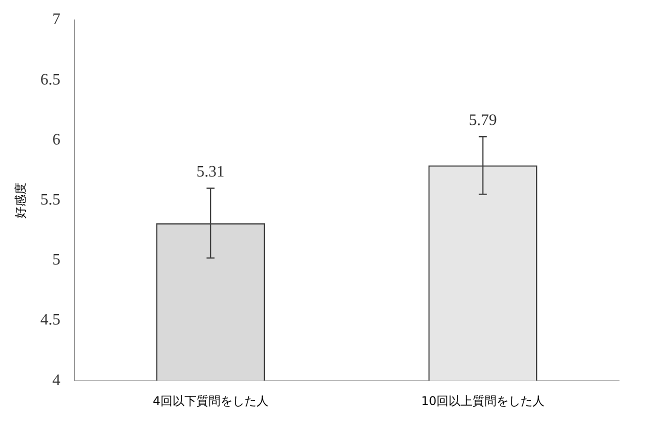 Image resolution: width=649 pixels, height=433 pixels. What do you see at coordinates (20, 200) in the screenshot?
I see `y-axis-title: 好感度` at bounding box center [20, 200].